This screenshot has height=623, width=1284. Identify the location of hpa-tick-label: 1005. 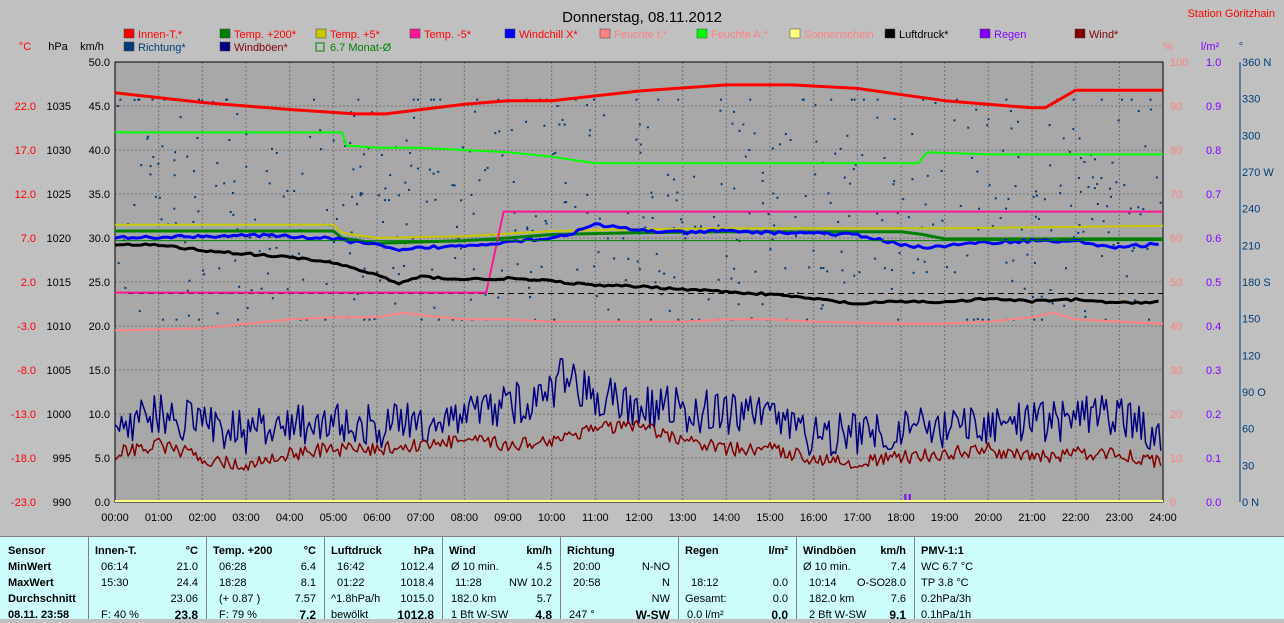
(59, 371).